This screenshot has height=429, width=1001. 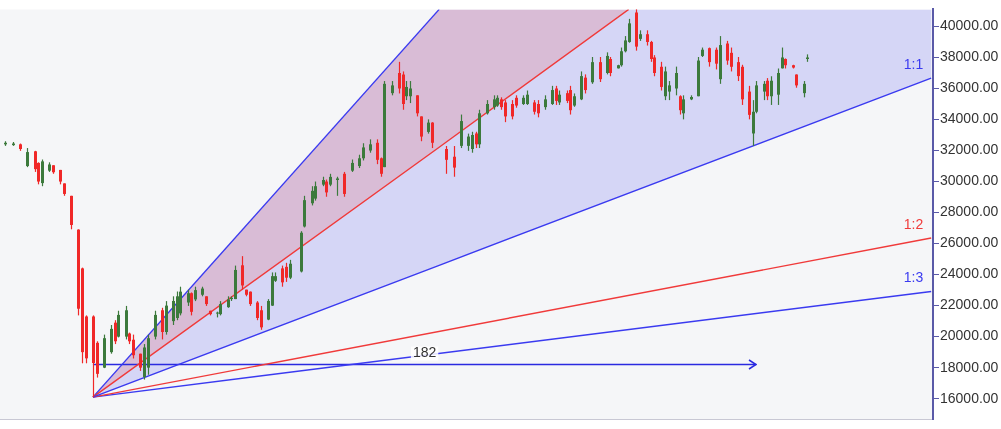 I want to click on y-tick-label: 28000.00, so click(x=969, y=211).